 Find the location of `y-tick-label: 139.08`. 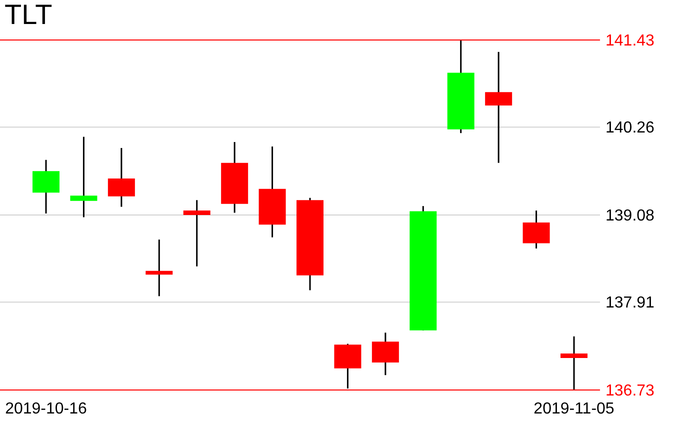

y-tick-label: 139.08 is located at coordinates (630, 216).